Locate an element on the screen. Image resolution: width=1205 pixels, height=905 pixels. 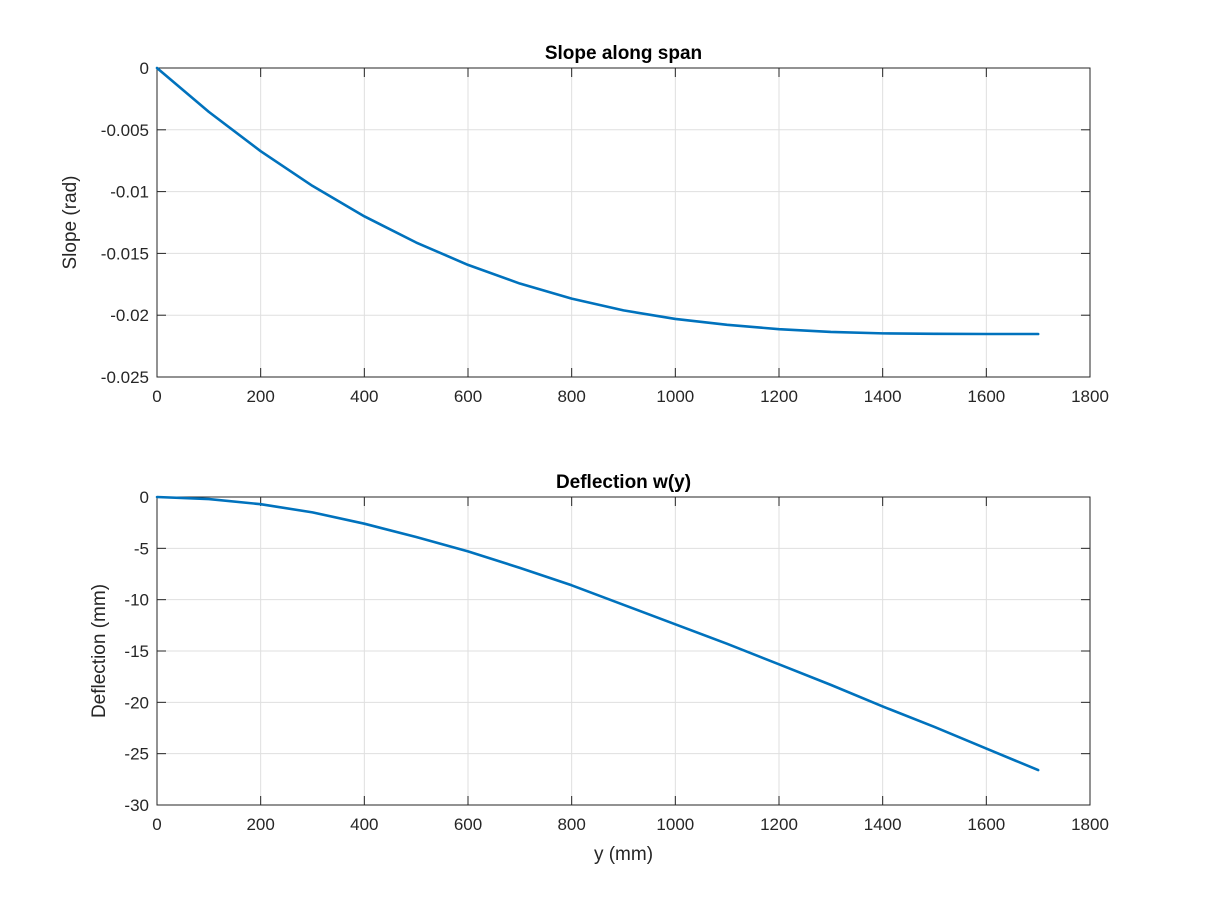
plot-title: Deflection w(y) is located at coordinates (623, 482).